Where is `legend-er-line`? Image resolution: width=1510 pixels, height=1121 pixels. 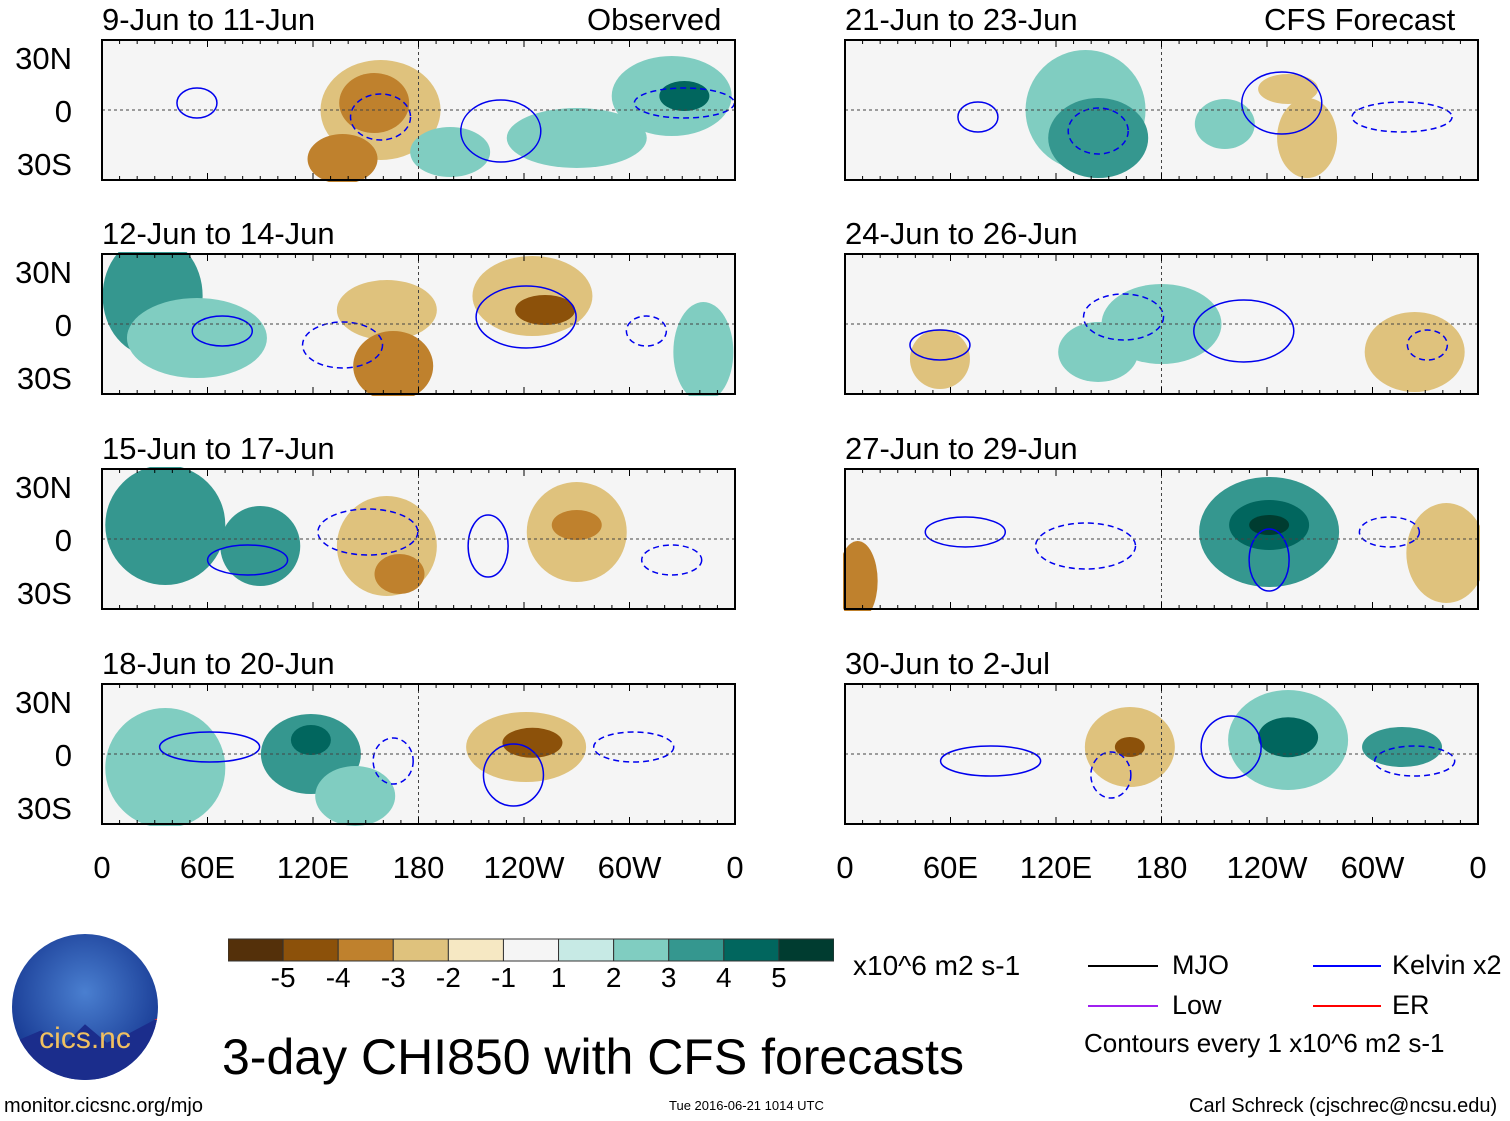
legend-er-line is located at coordinates (1347, 1006).